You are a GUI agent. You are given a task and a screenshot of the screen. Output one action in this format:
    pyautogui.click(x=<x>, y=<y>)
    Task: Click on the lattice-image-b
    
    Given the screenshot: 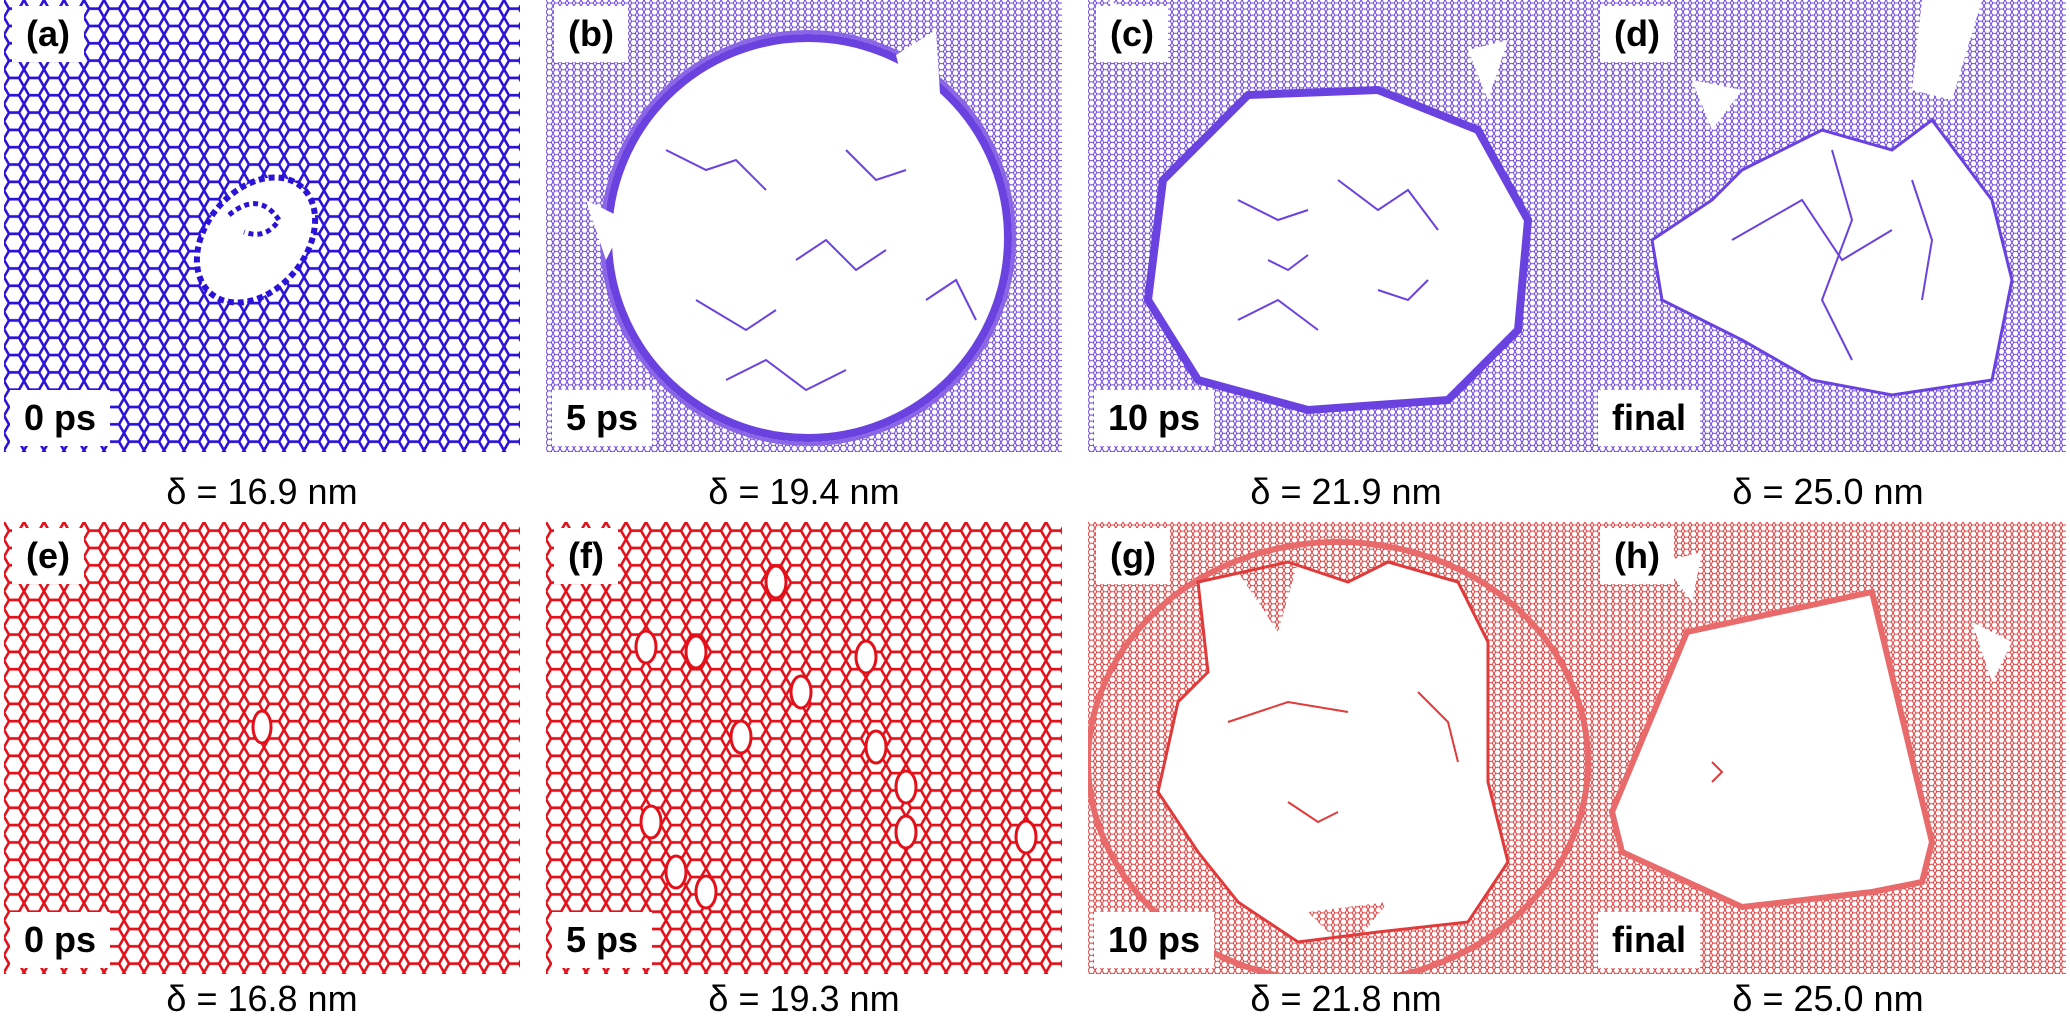 What is the action you would take?
    pyautogui.click(x=804, y=226)
    